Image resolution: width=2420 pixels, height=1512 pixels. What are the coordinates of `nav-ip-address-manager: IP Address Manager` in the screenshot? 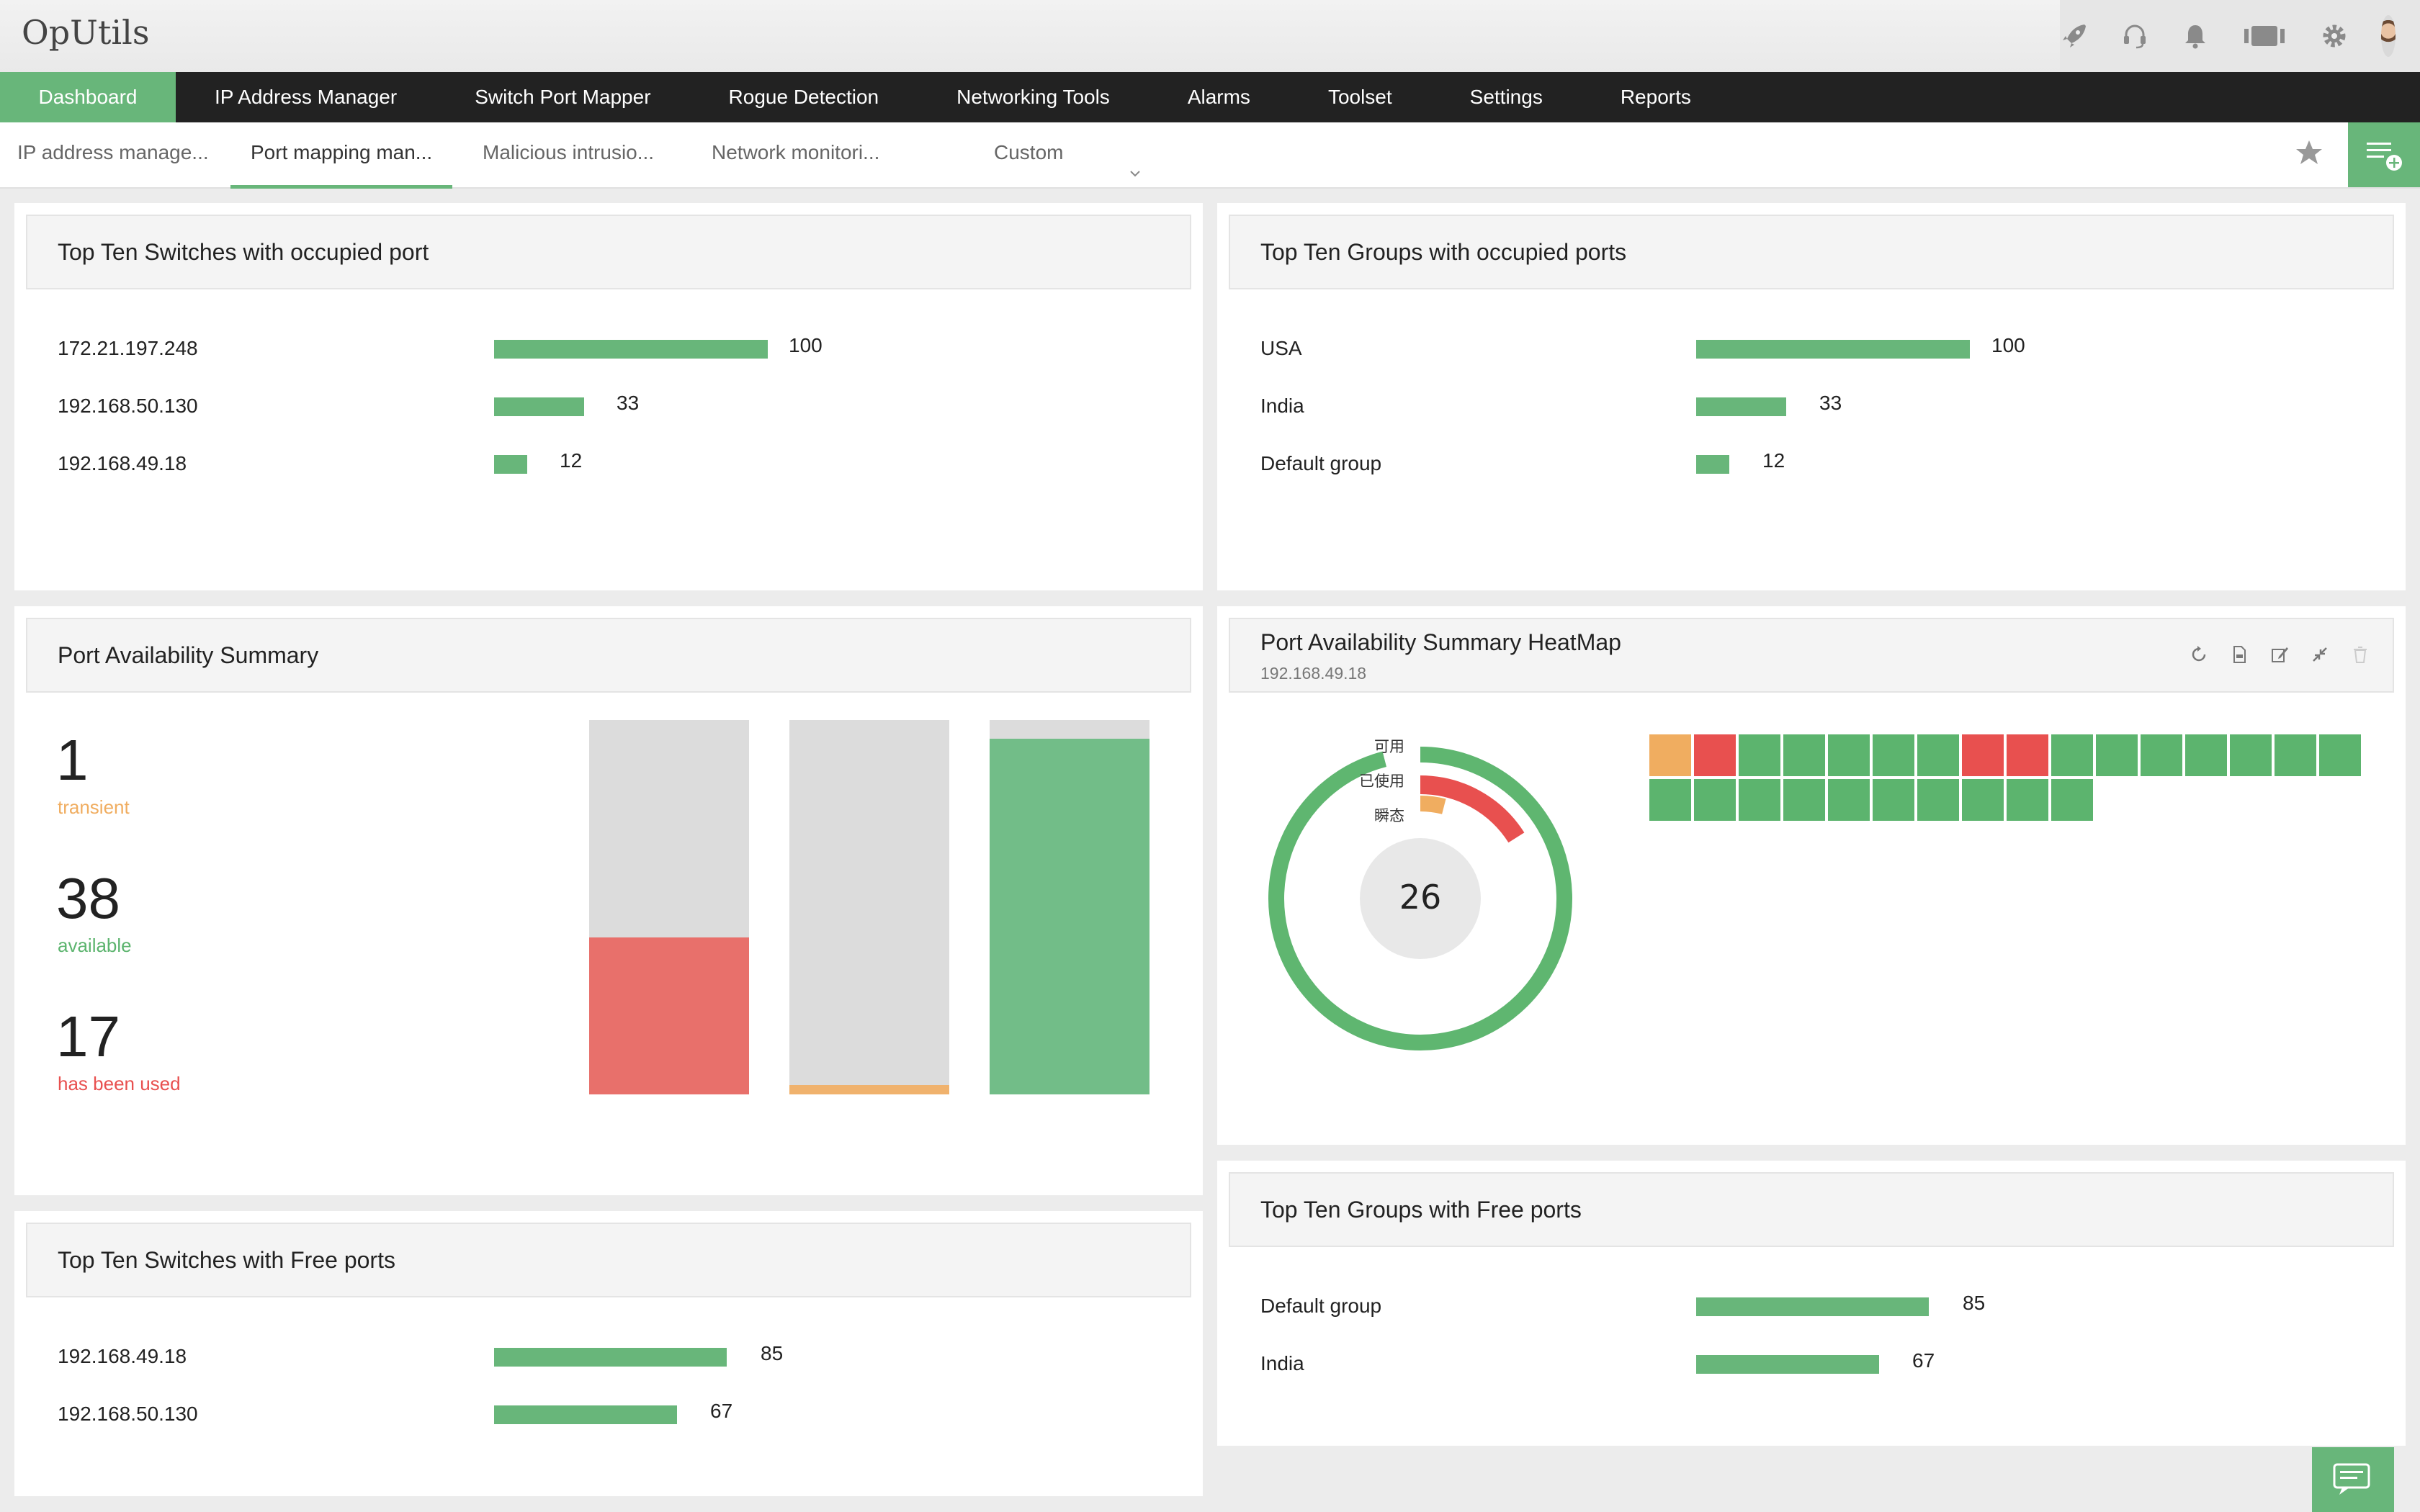 It's located at (306, 97).